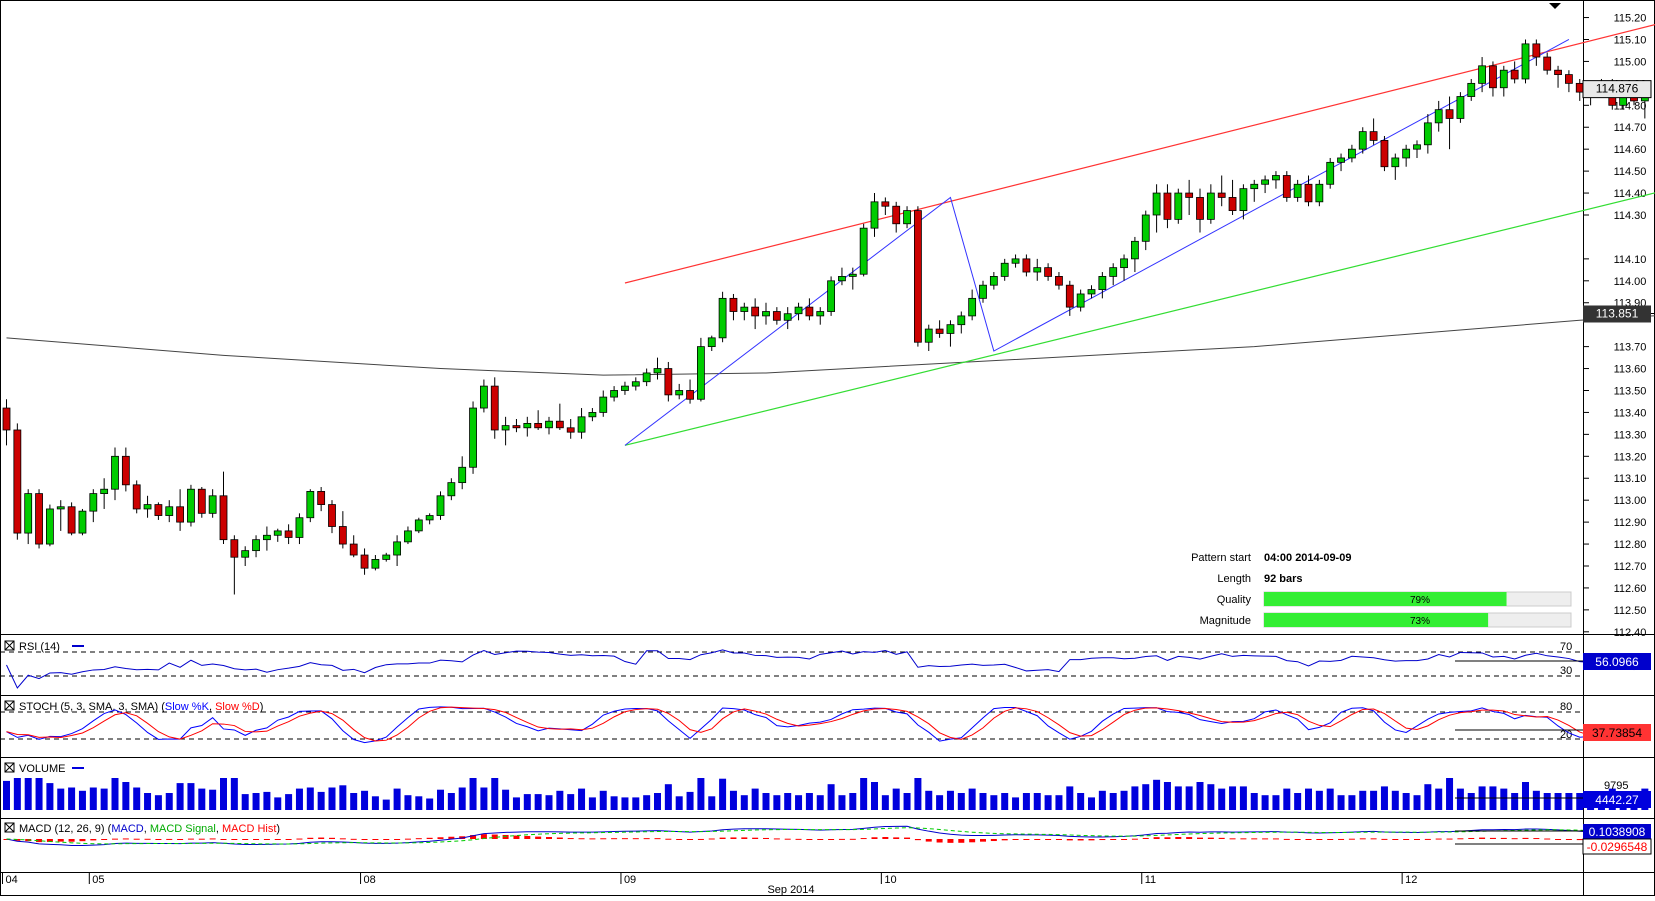 The width and height of the screenshot is (1655, 901). What do you see at coordinates (826, 838) in the screenshot?
I see `macd-histogram` at bounding box center [826, 838].